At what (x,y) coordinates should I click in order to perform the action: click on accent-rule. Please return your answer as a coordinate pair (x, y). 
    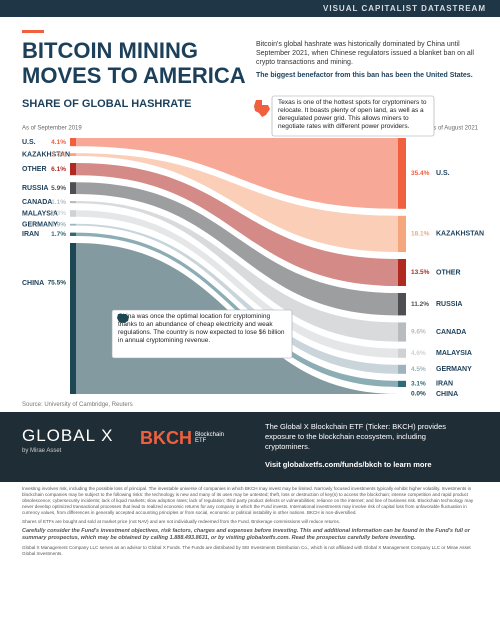
    Looking at the image, I should click on (33, 31).